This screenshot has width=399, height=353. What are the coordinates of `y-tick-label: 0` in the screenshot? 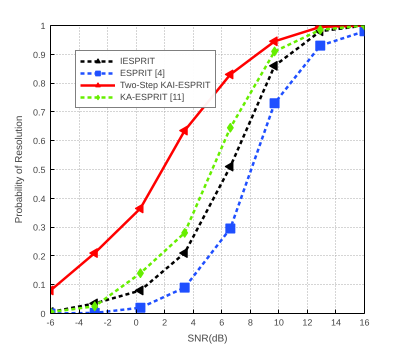 It's located at (43, 314).